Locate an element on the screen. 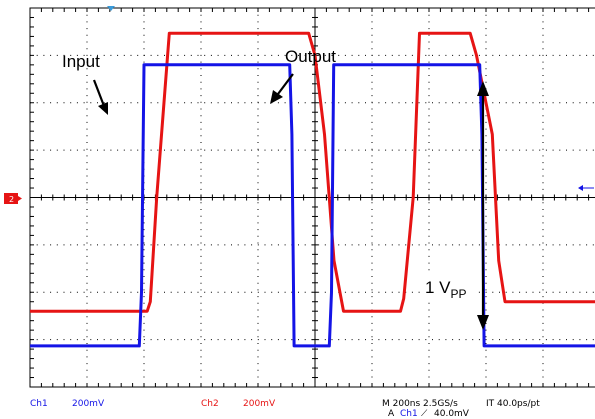 This screenshot has height=419, width=595. output-arrow is located at coordinates (282, 88).